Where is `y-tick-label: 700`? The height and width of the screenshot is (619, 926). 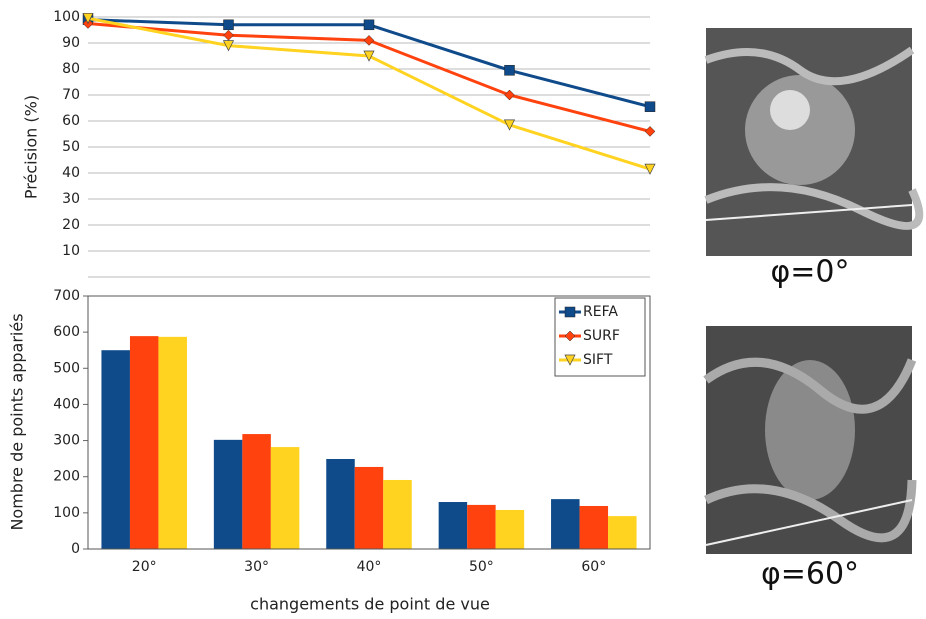
y-tick-label: 700 is located at coordinates (66, 296).